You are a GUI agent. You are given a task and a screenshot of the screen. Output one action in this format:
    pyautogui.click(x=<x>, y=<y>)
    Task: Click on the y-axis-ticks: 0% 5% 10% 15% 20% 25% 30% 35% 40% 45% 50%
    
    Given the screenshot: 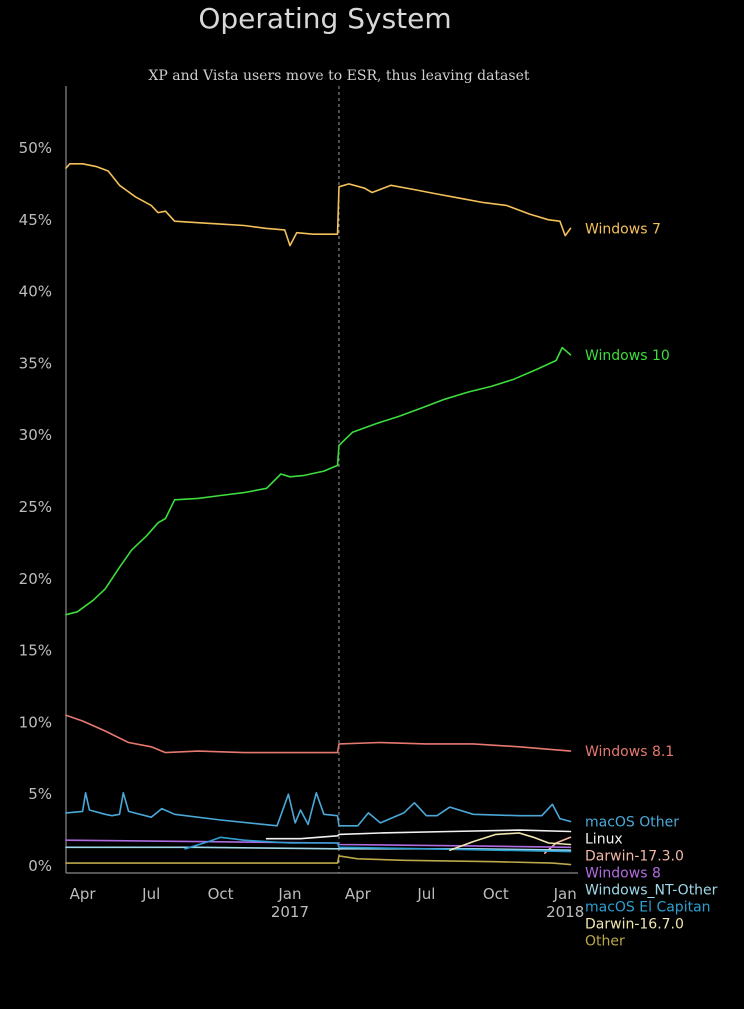 What is the action you would take?
    pyautogui.click(x=35, y=507)
    